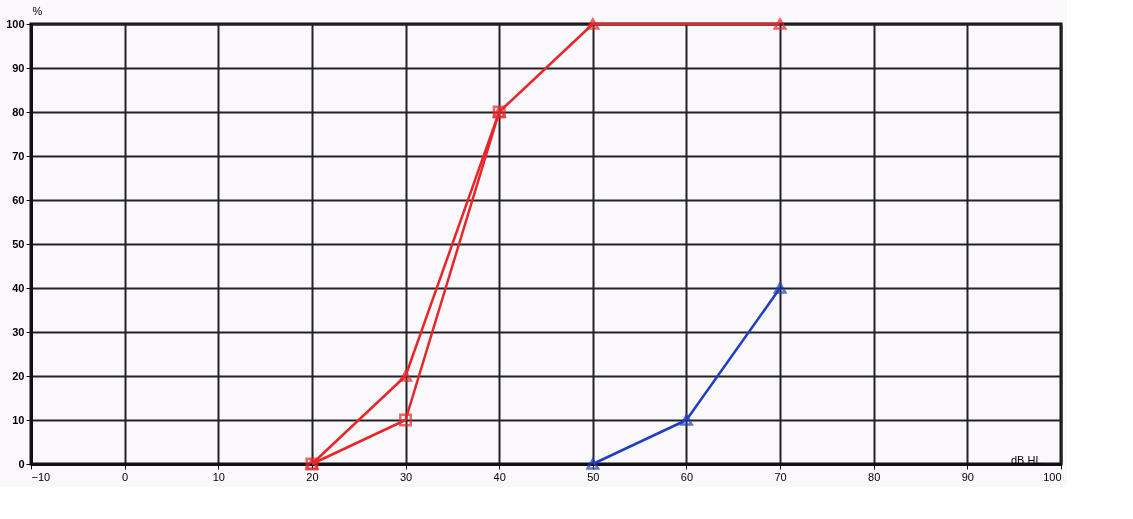 This screenshot has width=1133, height=519. Describe the element at coordinates (967, 476) in the screenshot. I see `x-tick-label: 90` at that location.